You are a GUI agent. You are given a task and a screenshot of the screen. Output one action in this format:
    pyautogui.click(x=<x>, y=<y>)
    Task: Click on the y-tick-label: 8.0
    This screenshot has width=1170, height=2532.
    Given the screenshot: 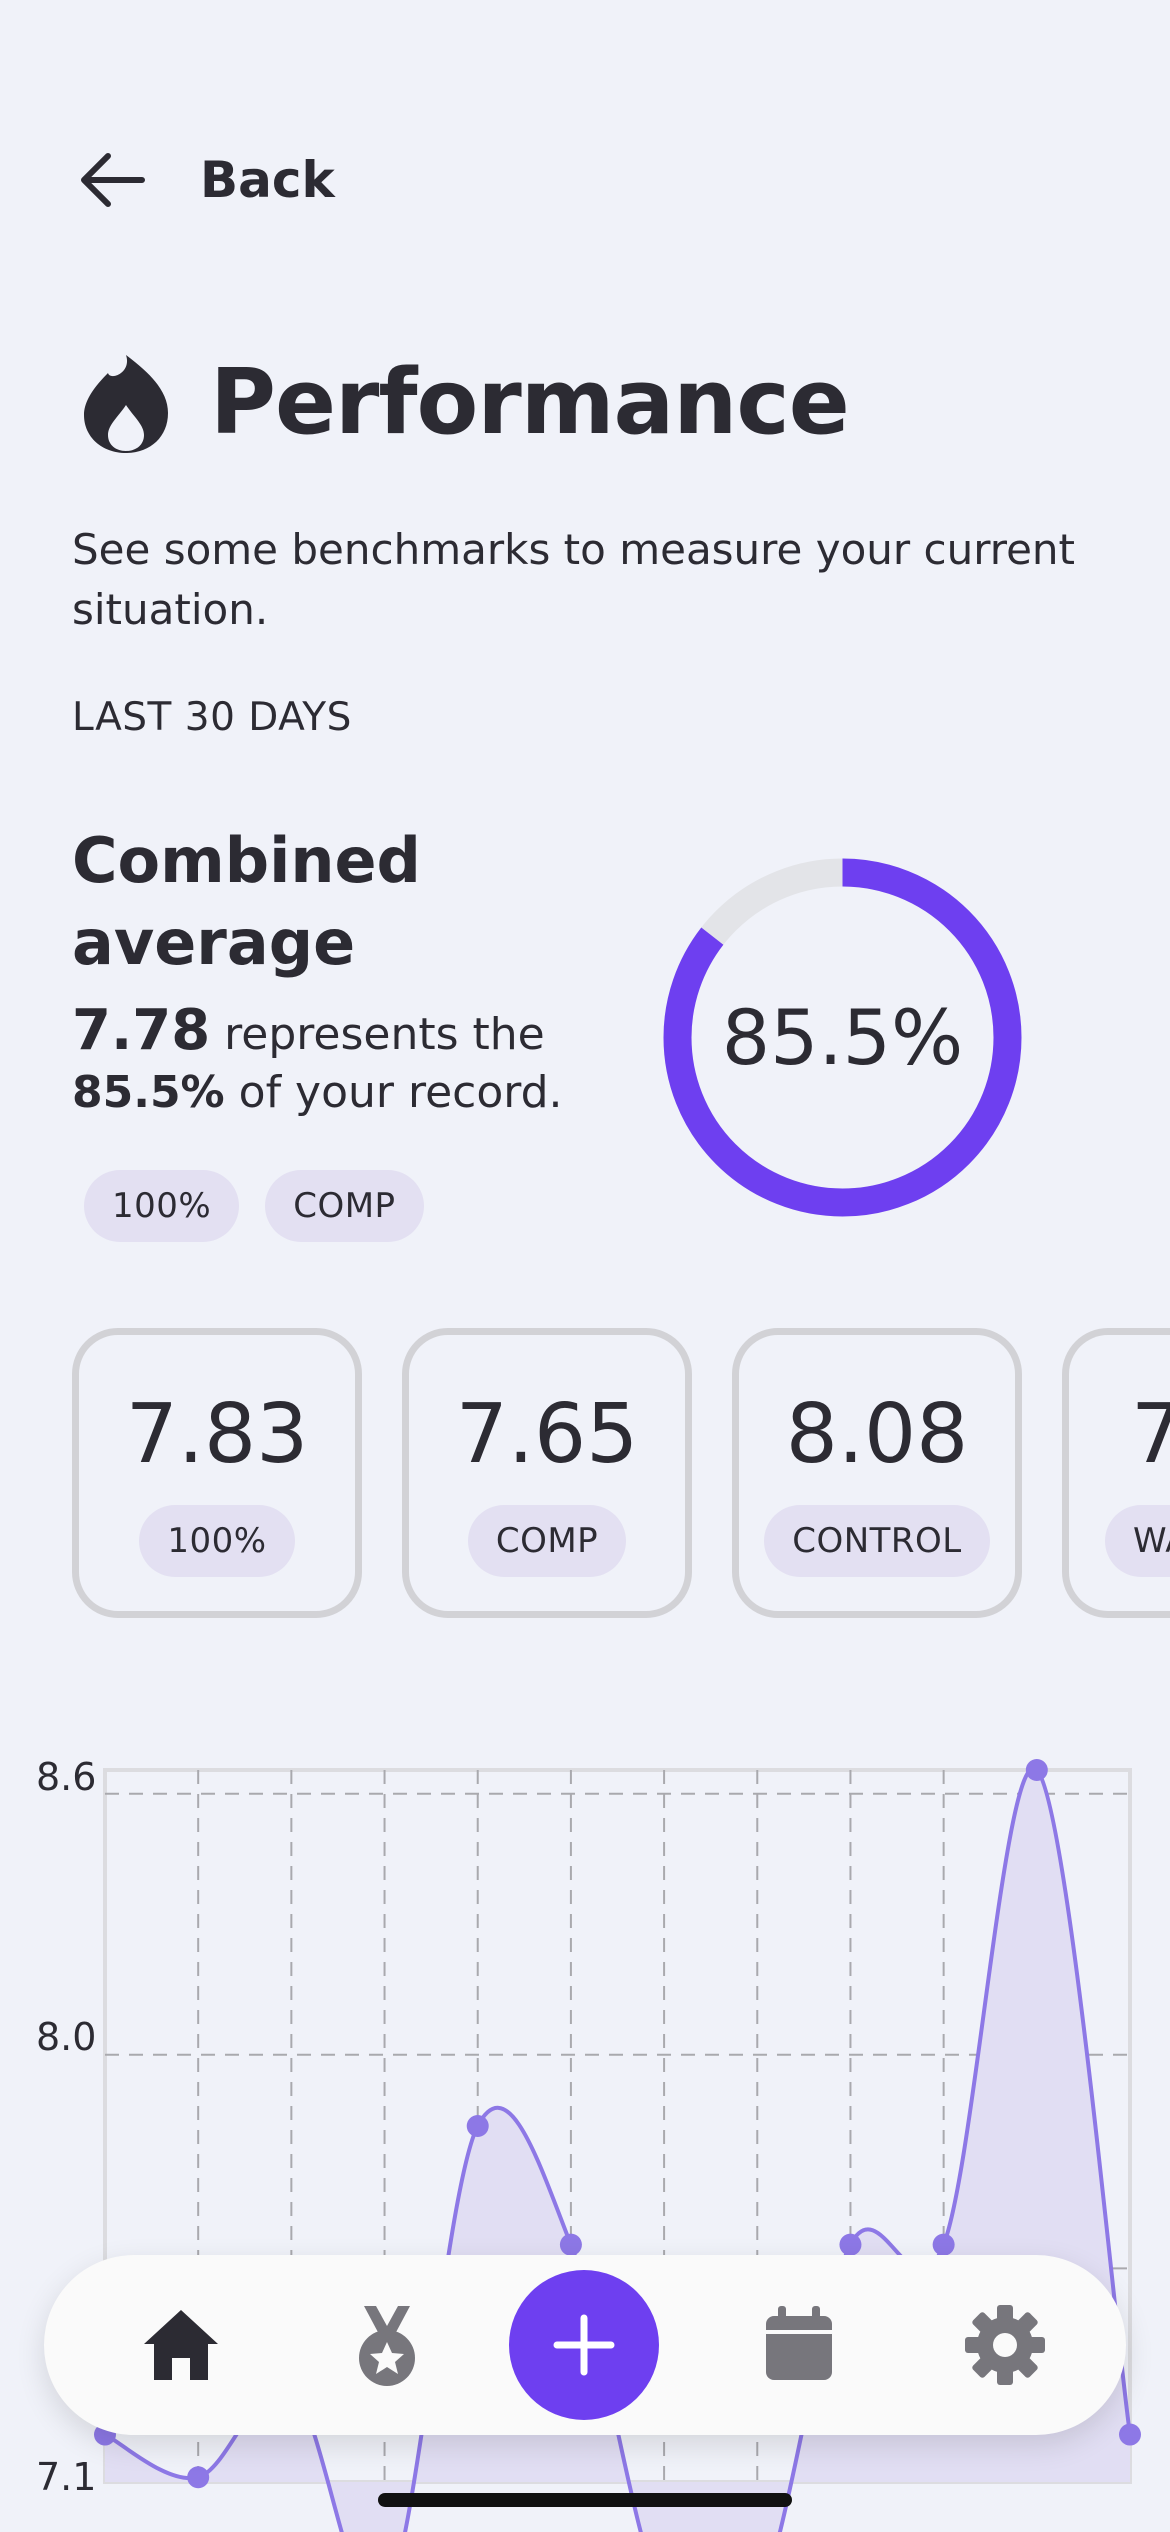 What is the action you would take?
    pyautogui.click(x=66, y=2037)
    